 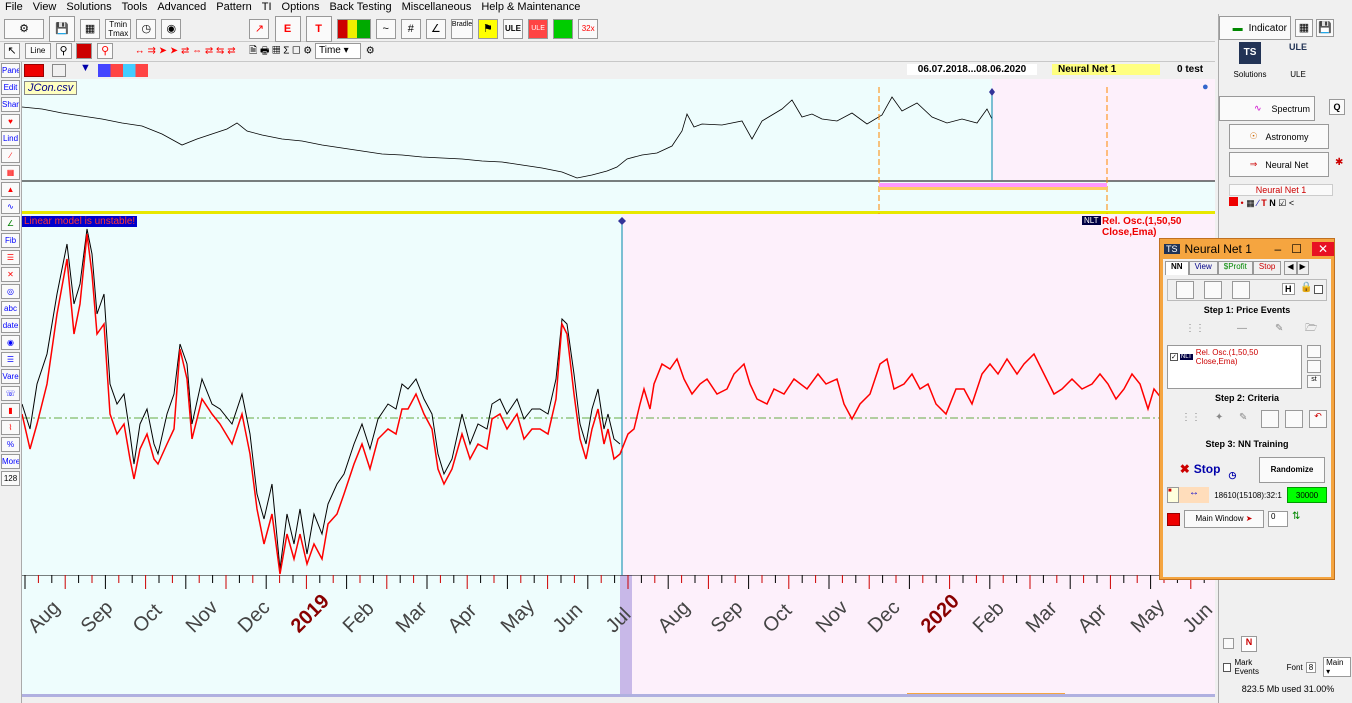 What do you see at coordinates (1323, 249) in the screenshot?
I see `close-icon: ✕` at bounding box center [1323, 249].